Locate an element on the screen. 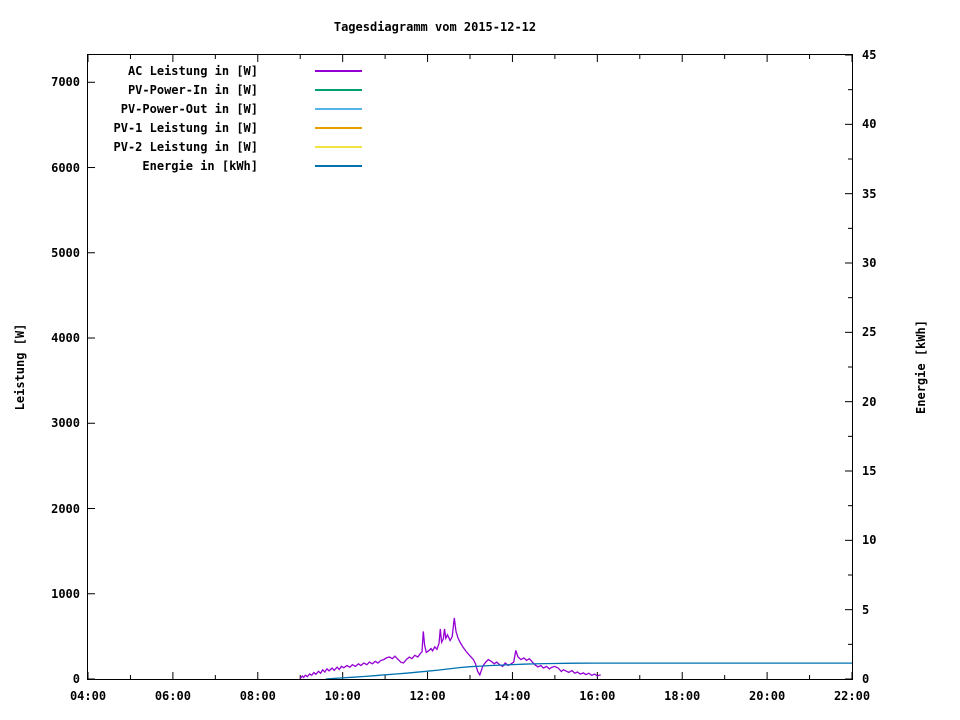 The height and width of the screenshot is (720, 960). left-tick-label: 5000 is located at coordinates (65, 252).